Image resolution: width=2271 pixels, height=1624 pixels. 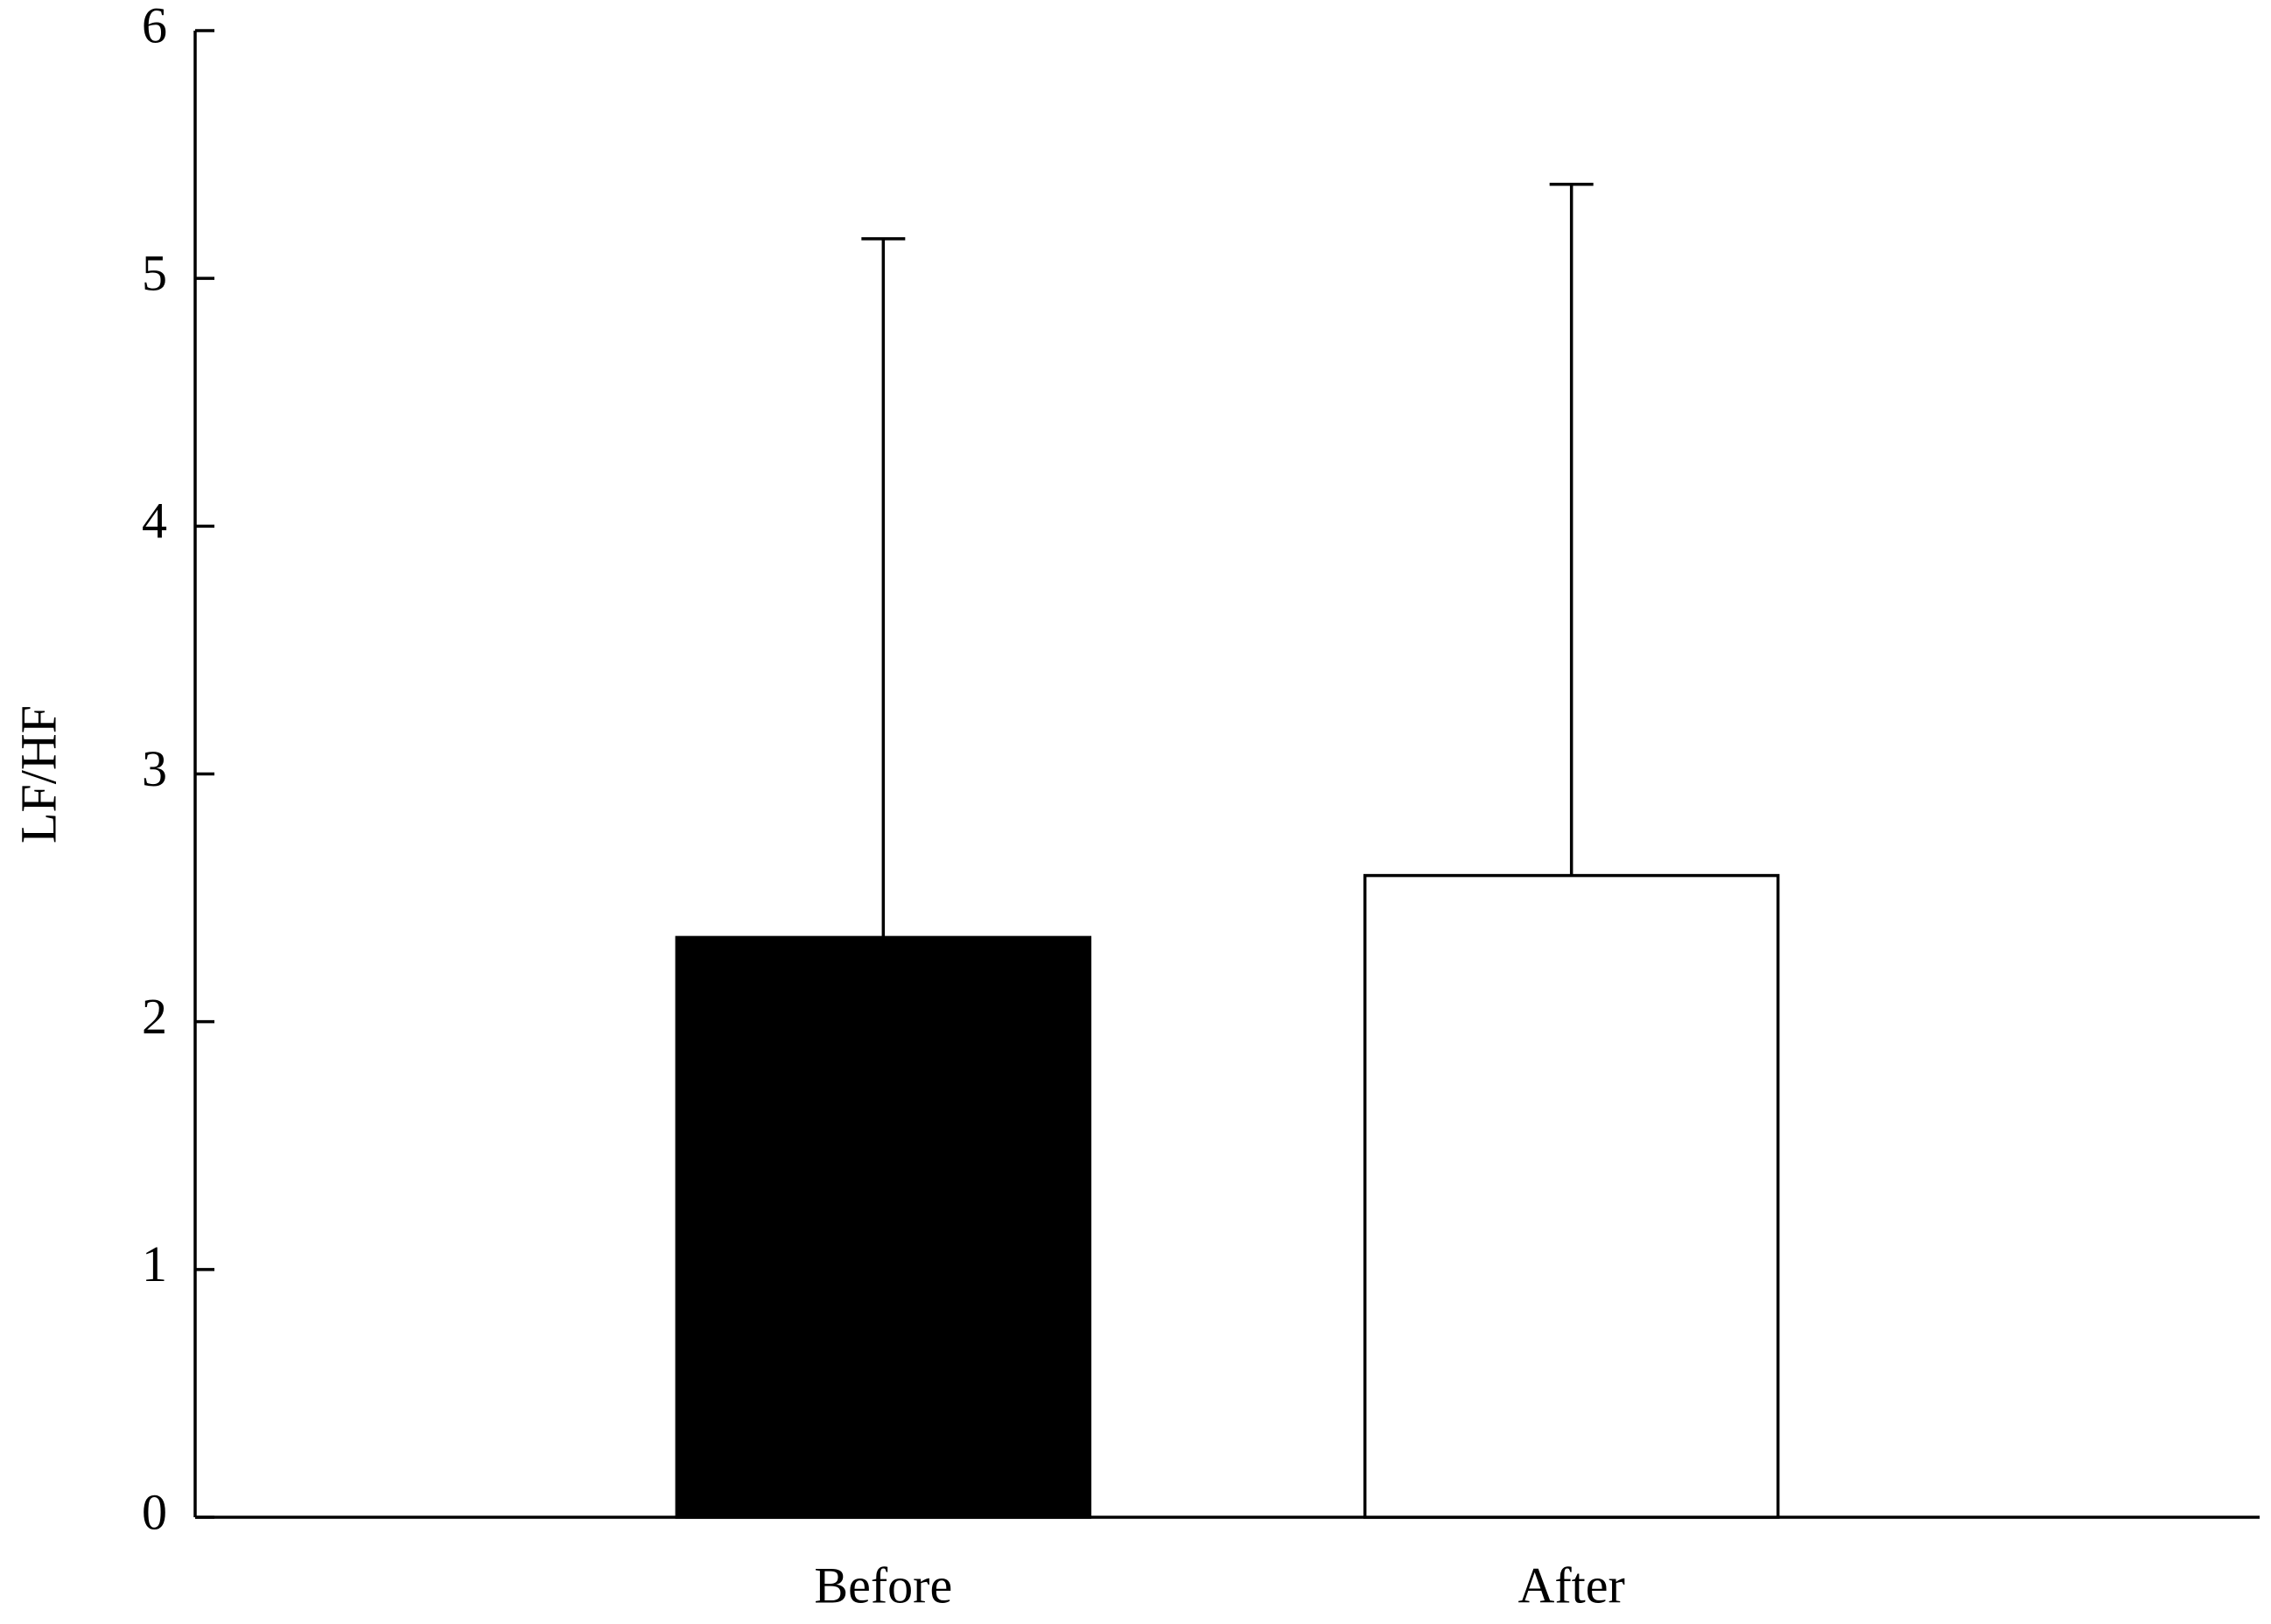 What do you see at coordinates (883, 1585) in the screenshot?
I see `x-tick-label: Before` at bounding box center [883, 1585].